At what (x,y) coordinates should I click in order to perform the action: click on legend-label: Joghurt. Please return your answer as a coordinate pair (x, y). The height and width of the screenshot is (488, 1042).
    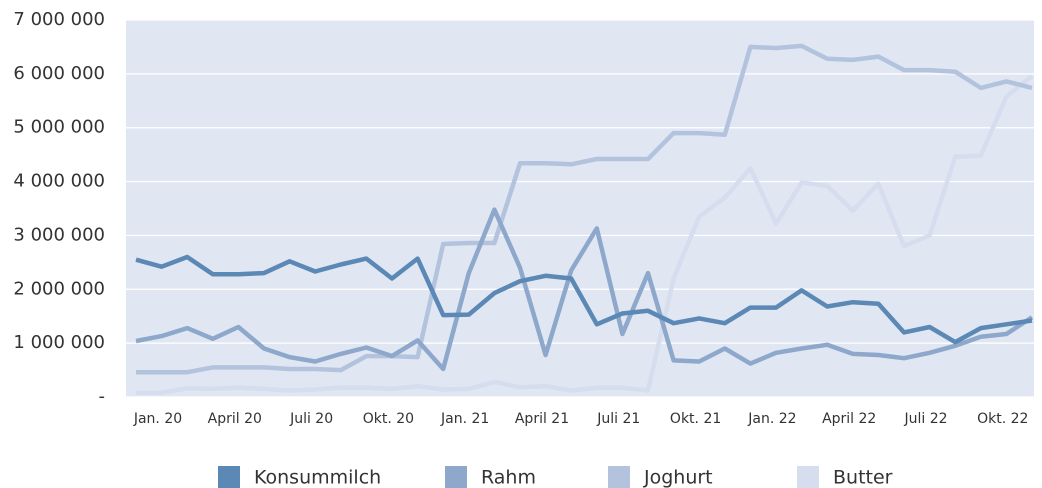
    Looking at the image, I should click on (678, 477).